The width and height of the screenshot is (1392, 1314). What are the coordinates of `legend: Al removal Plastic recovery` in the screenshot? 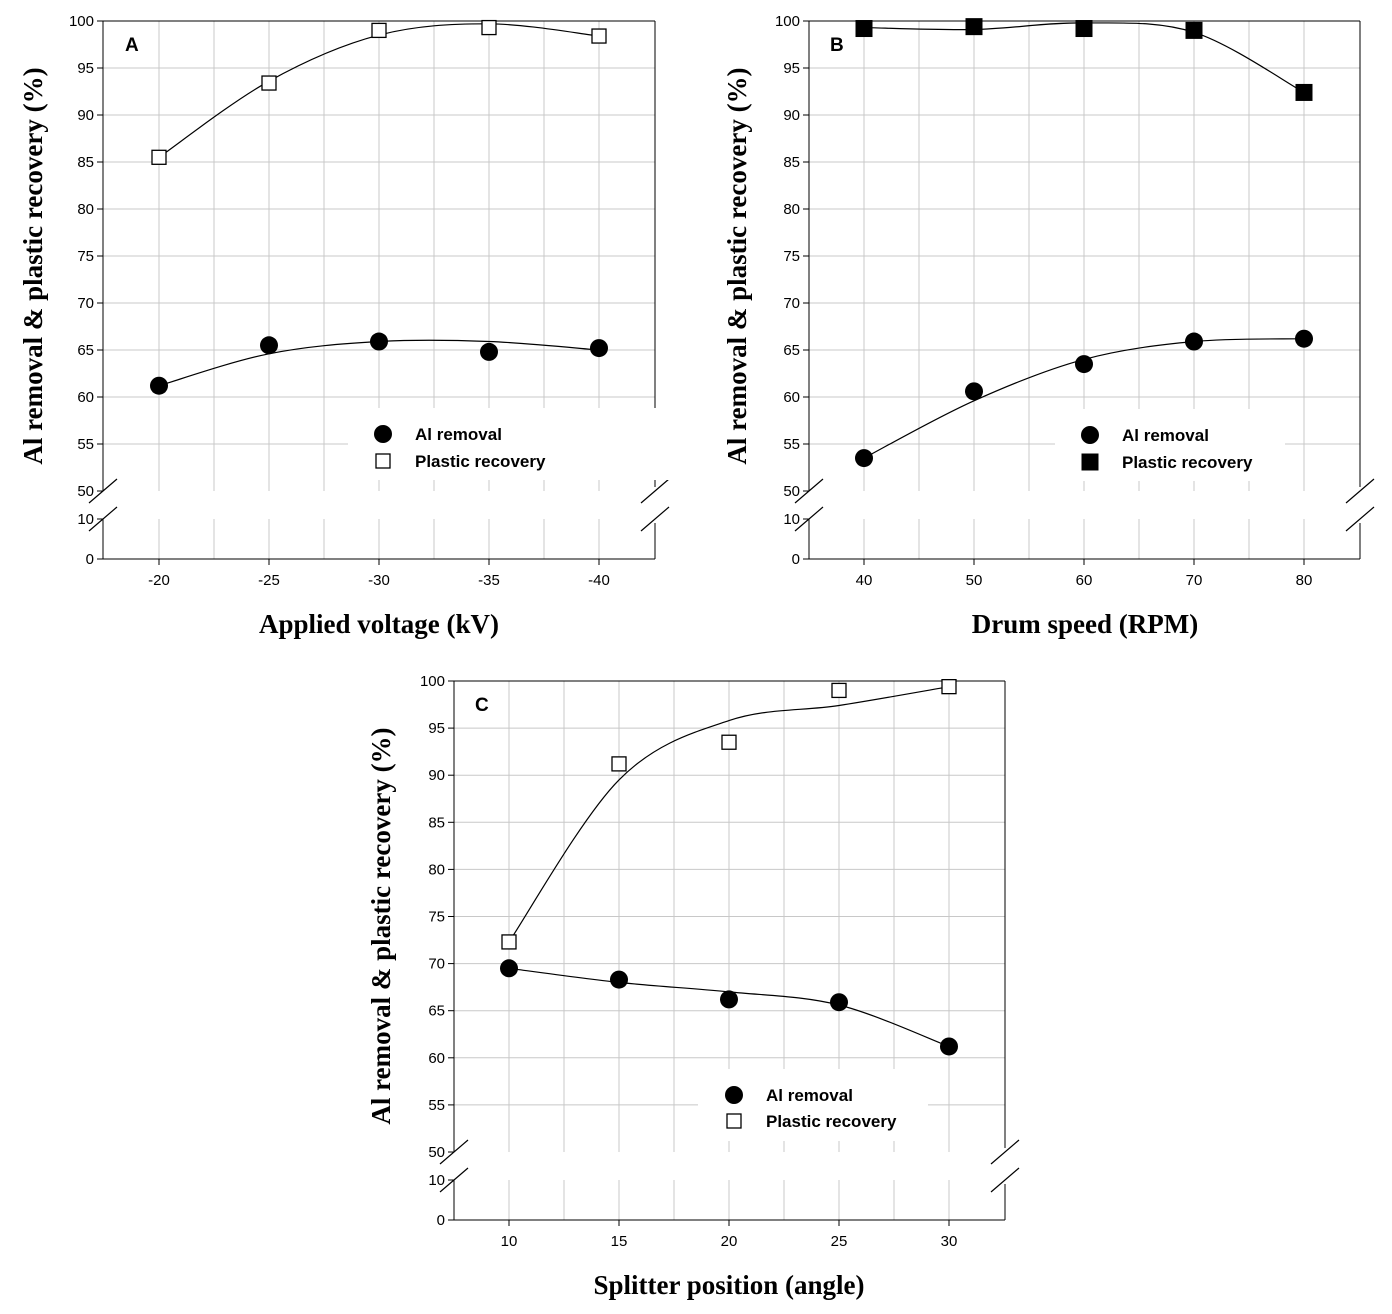 It's located at (811, 1108).